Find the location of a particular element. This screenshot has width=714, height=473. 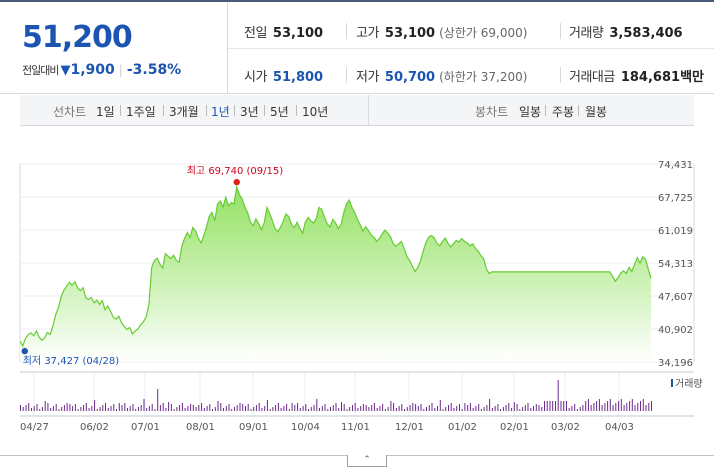

candle-daily: 일봉 is located at coordinates (530, 112).